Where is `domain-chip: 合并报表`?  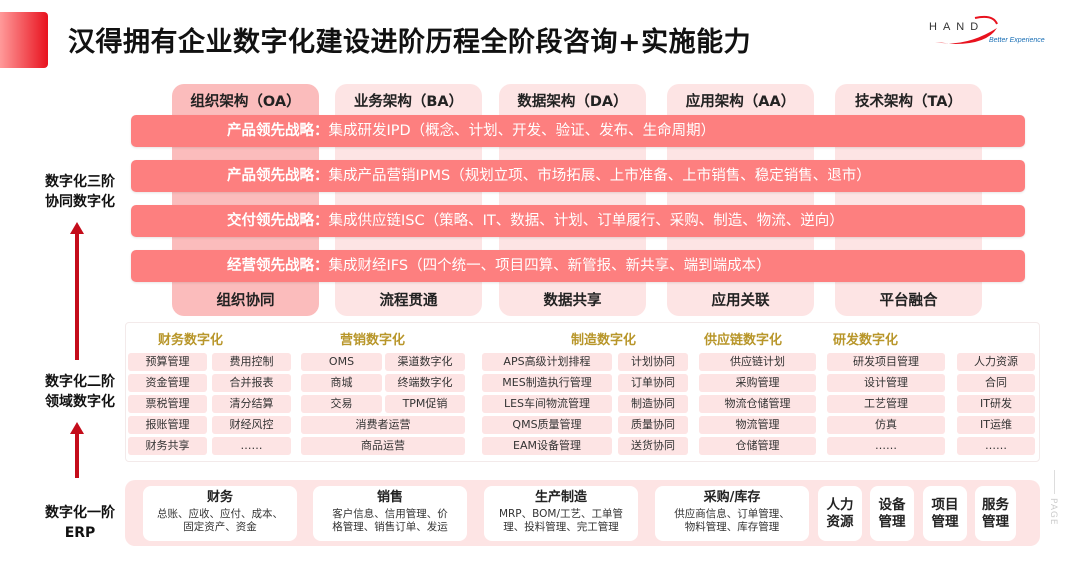
domain-chip: 合并报表 is located at coordinates (251, 383).